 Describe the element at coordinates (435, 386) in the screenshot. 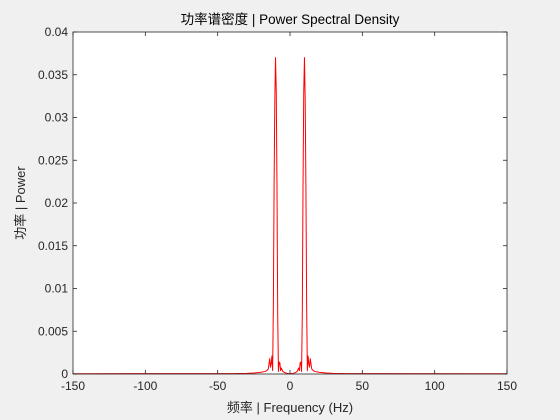

I see `x-tick-label: 100` at that location.